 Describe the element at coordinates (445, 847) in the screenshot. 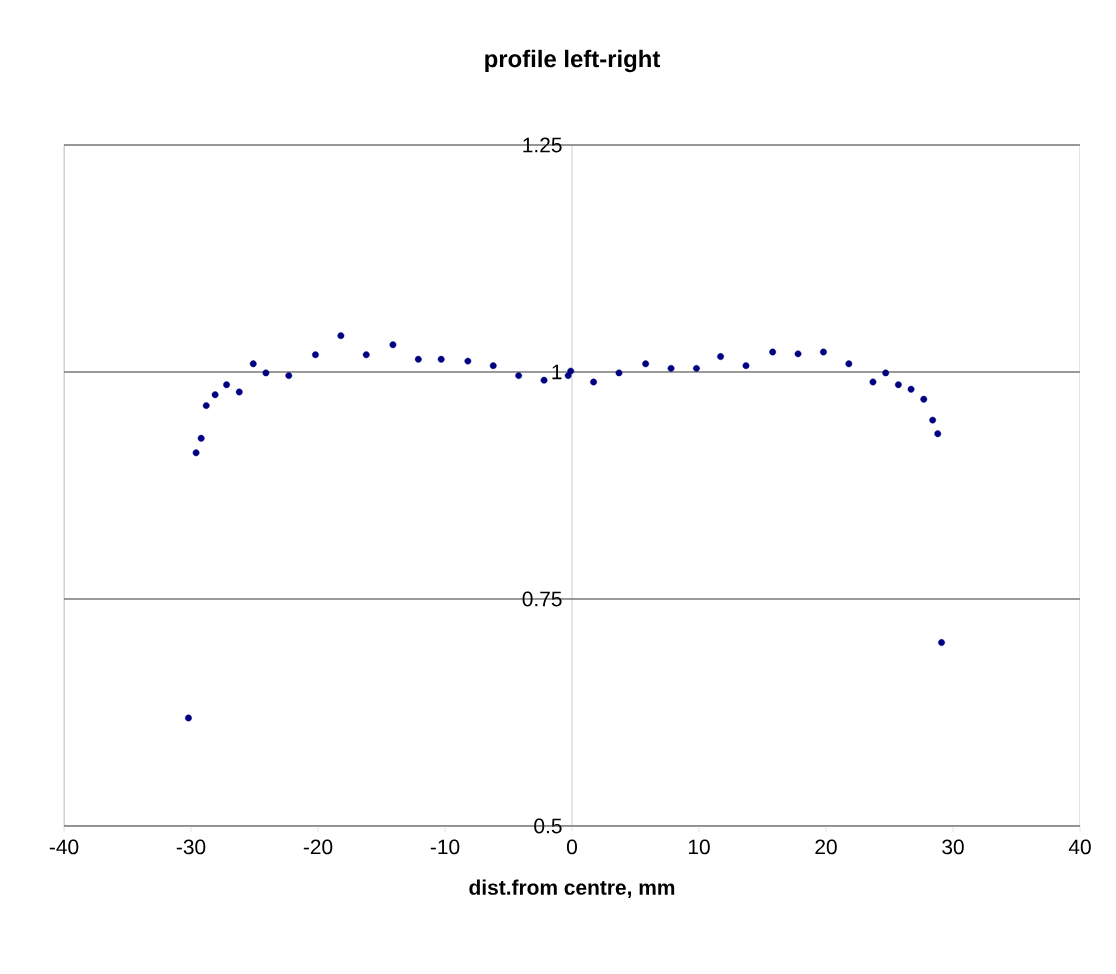

I see `x-tick-label: -10` at that location.